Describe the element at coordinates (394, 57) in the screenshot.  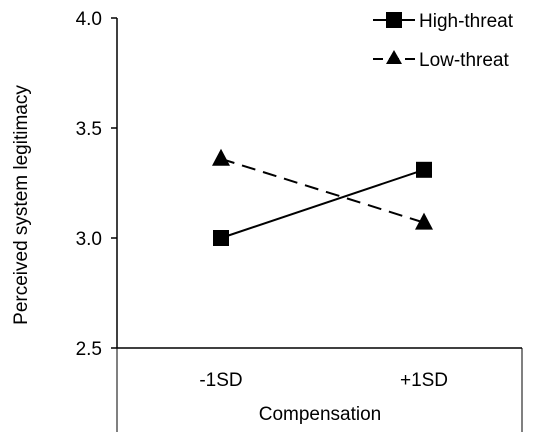
I see `triangle-marker-icon` at that location.